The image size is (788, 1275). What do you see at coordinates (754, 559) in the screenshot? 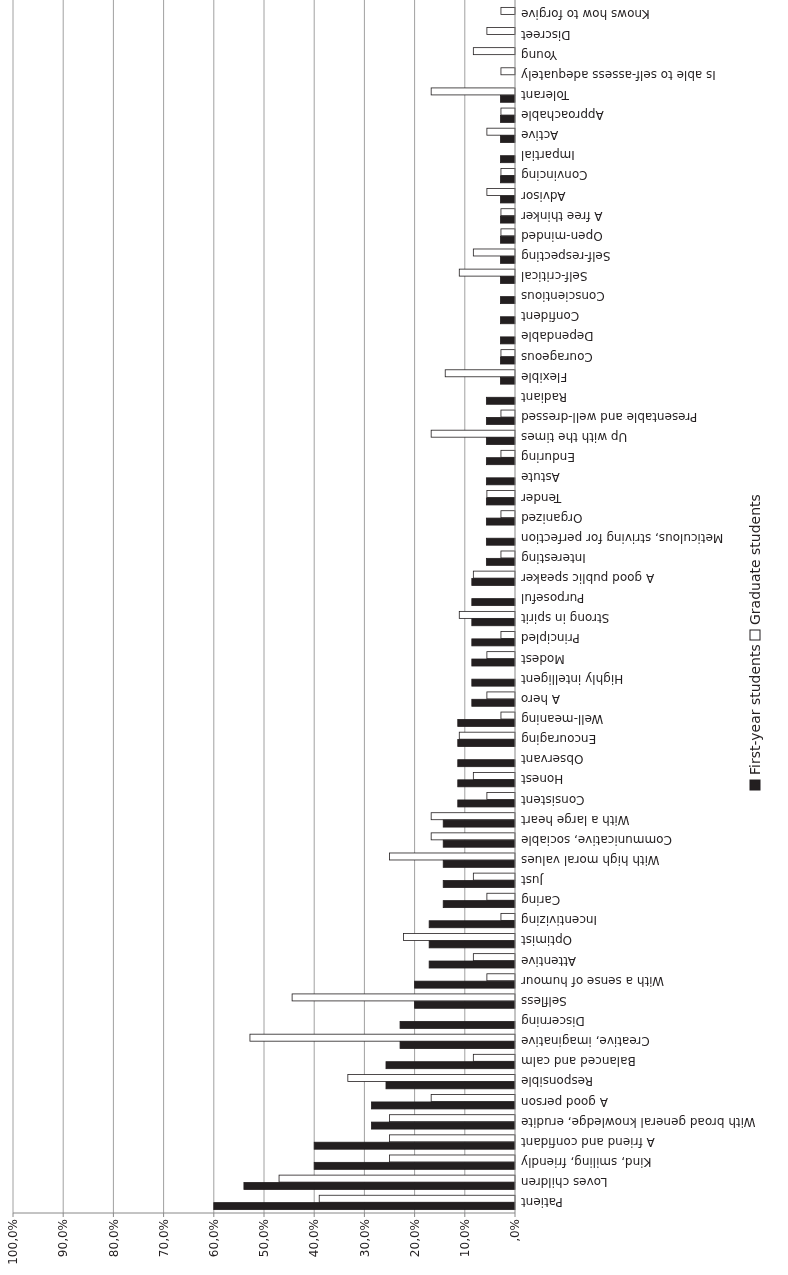
I see `text: Graduate students` at bounding box center [754, 559].